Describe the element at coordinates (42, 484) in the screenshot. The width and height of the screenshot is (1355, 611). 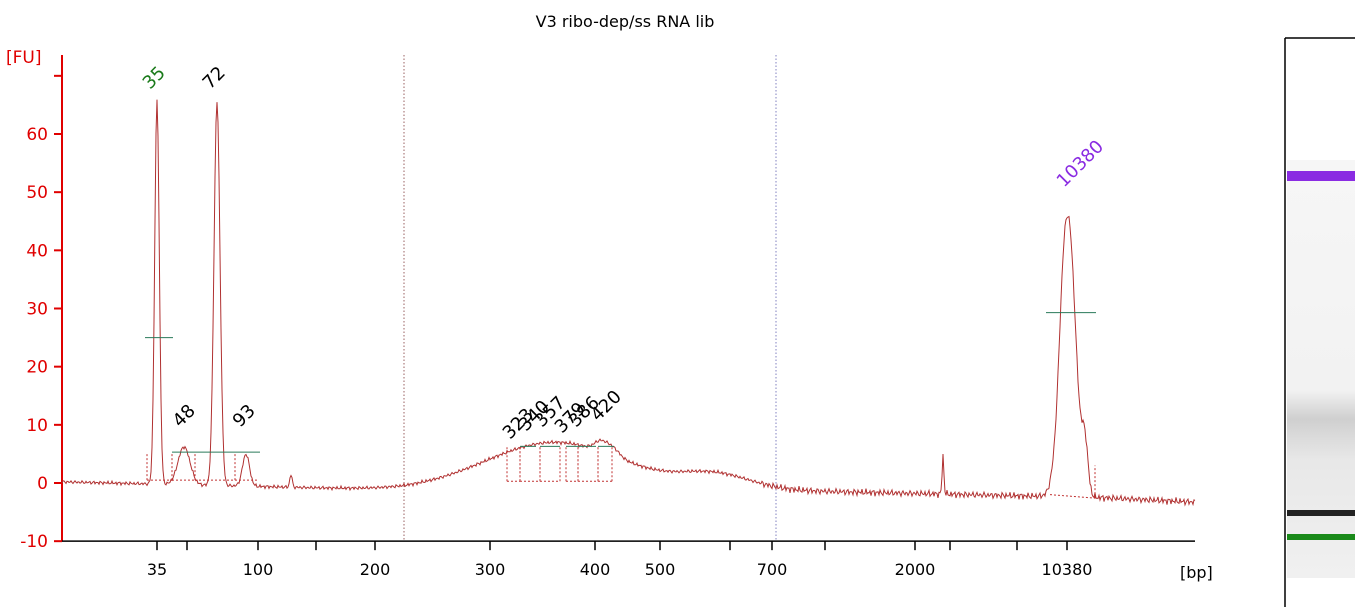
I see `y-tick-label: 0` at that location.